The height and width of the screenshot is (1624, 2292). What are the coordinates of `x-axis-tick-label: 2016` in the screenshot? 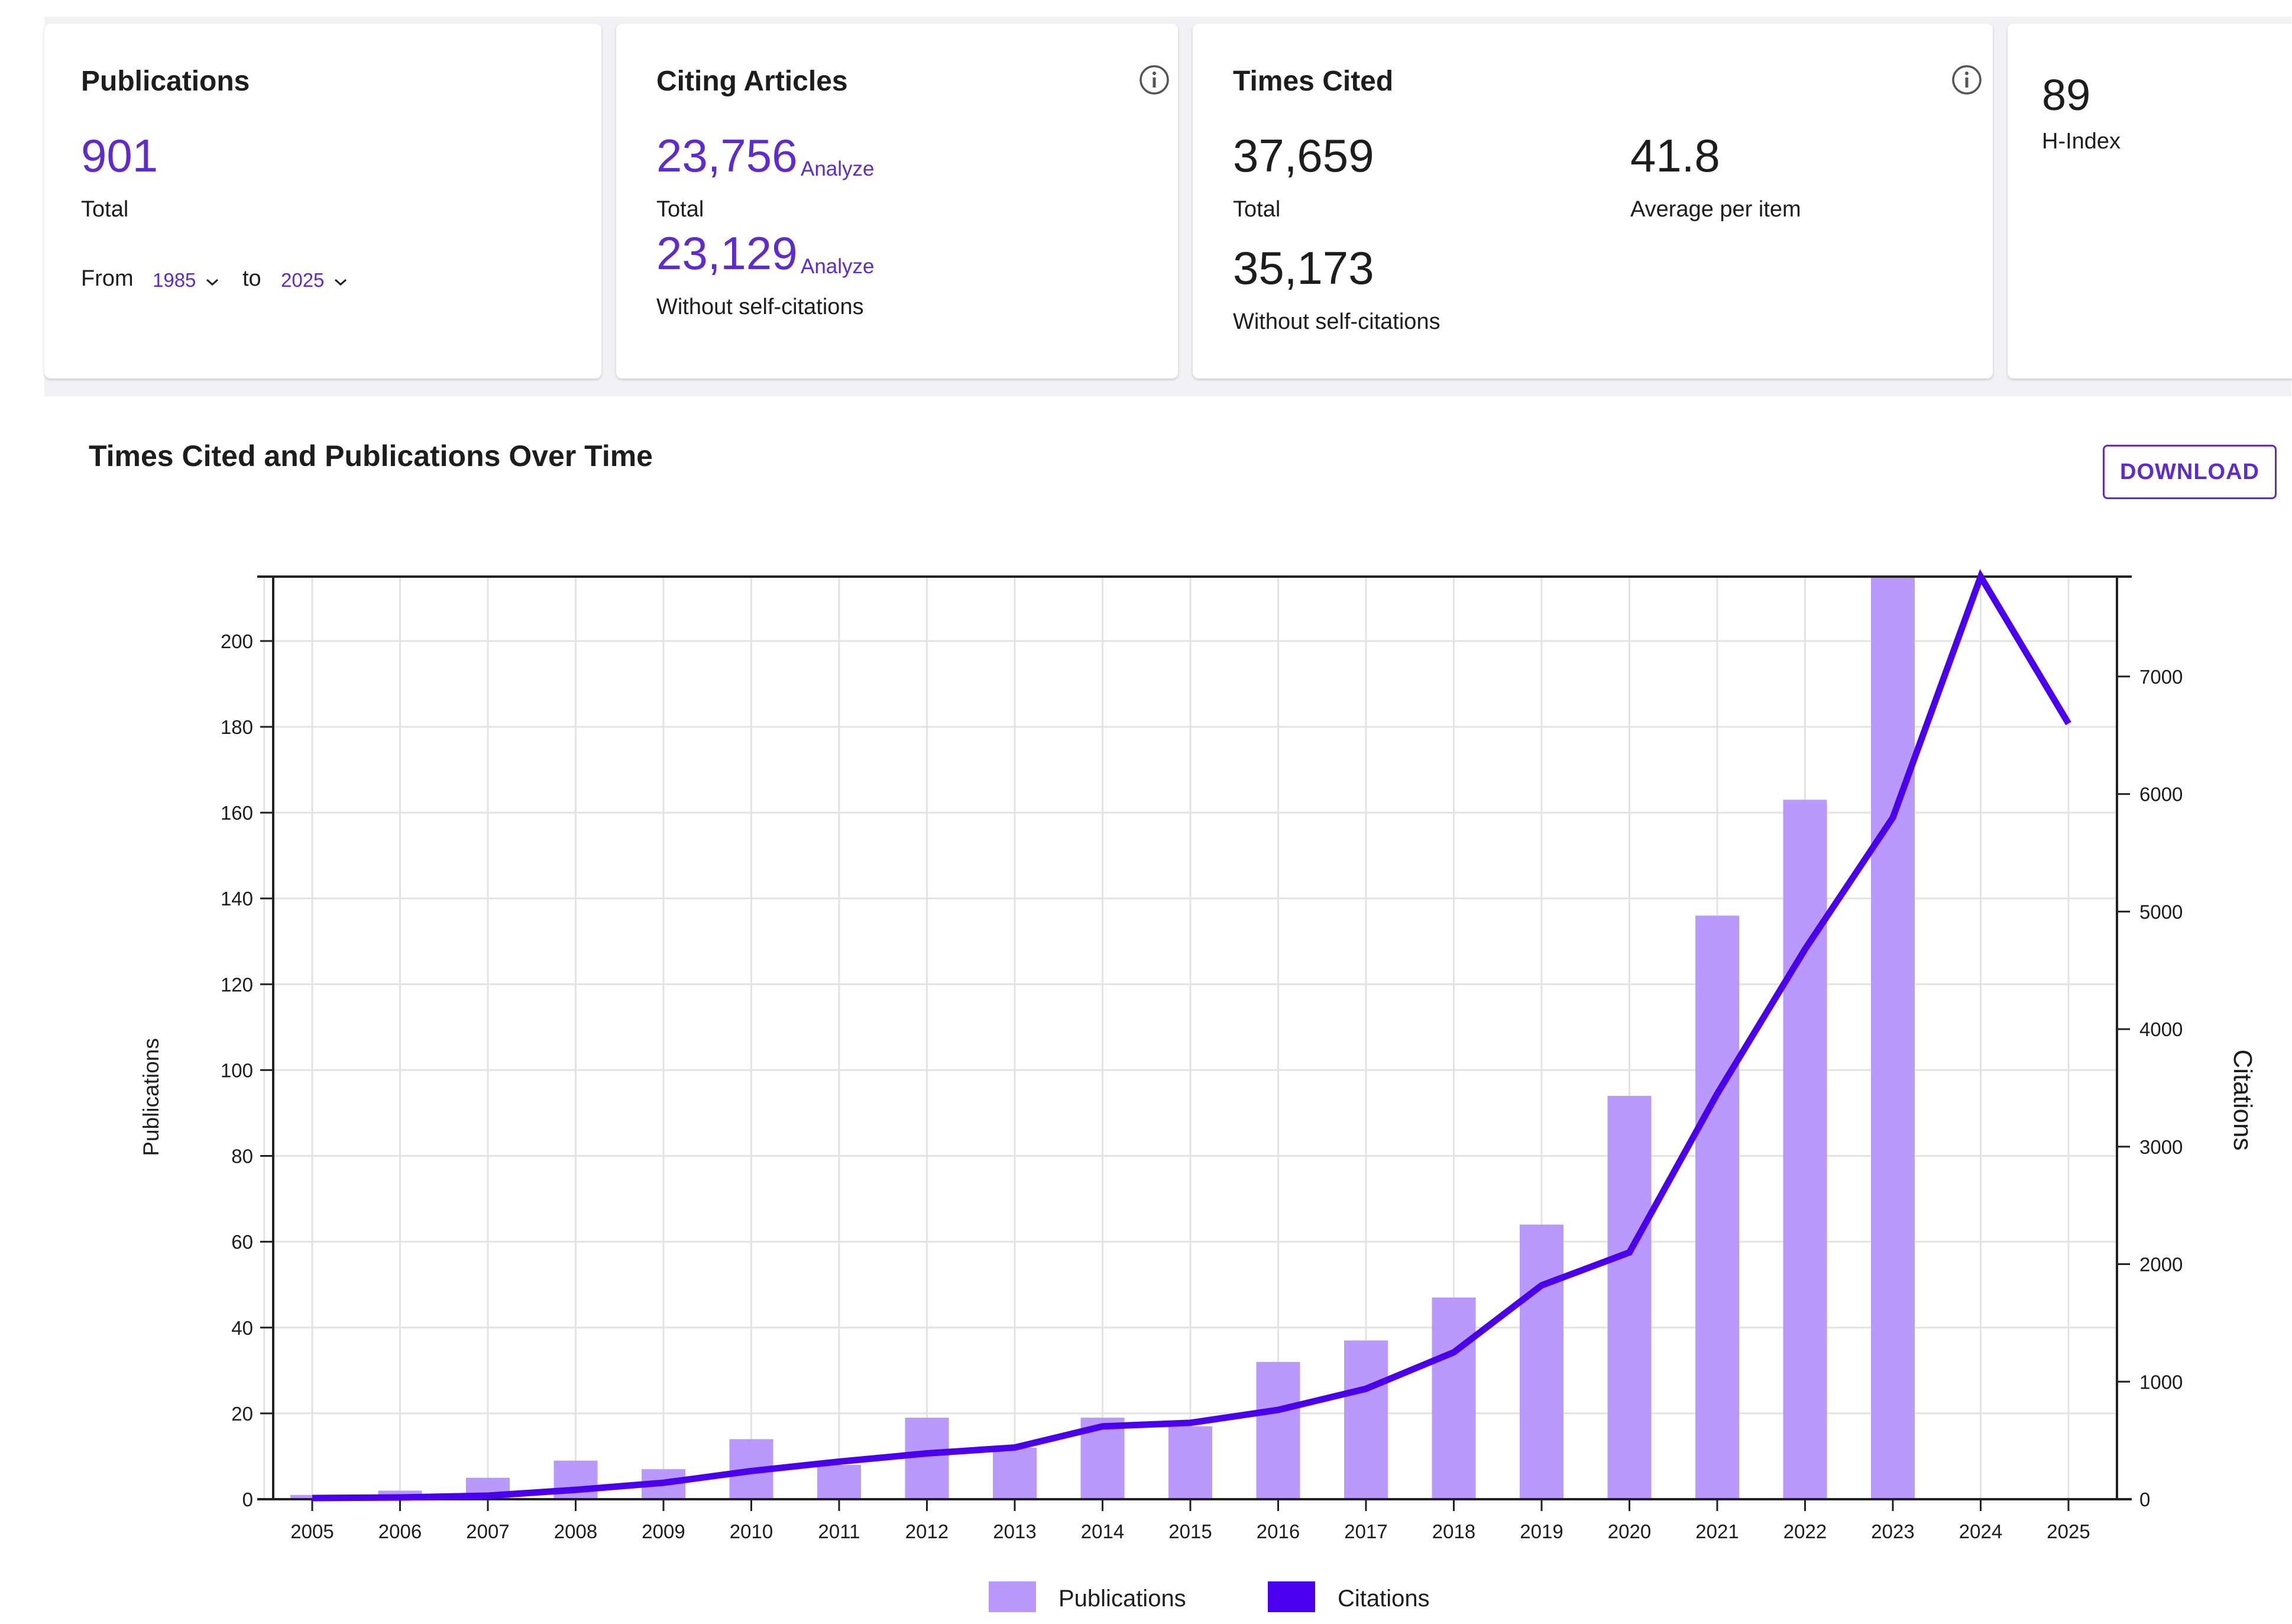 It's located at (1279, 1531).